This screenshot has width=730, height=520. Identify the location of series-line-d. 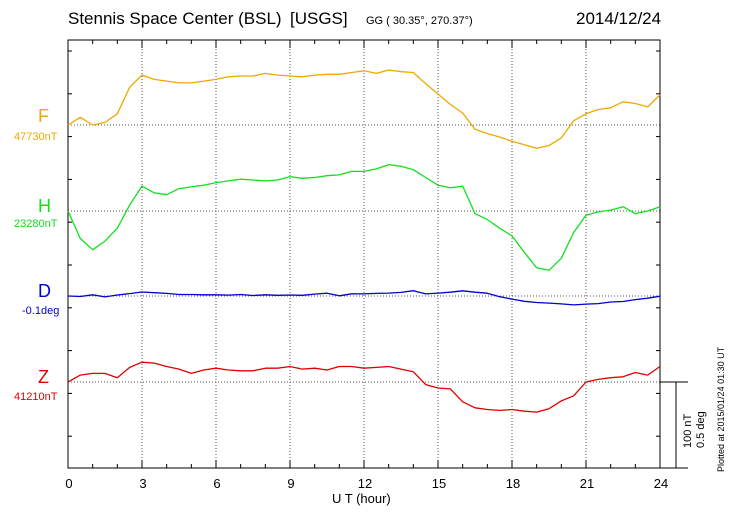
(364, 298).